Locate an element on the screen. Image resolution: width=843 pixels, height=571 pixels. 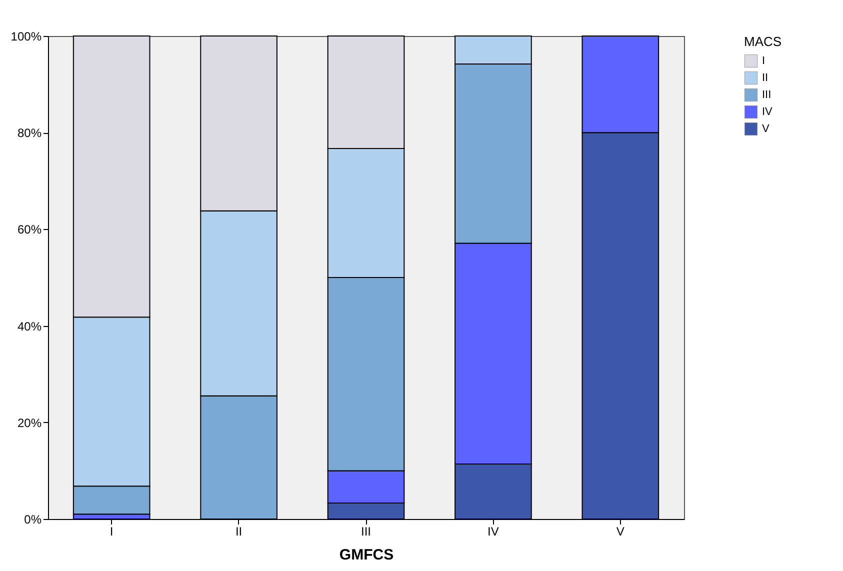
x-tick-label: V is located at coordinates (620, 531).